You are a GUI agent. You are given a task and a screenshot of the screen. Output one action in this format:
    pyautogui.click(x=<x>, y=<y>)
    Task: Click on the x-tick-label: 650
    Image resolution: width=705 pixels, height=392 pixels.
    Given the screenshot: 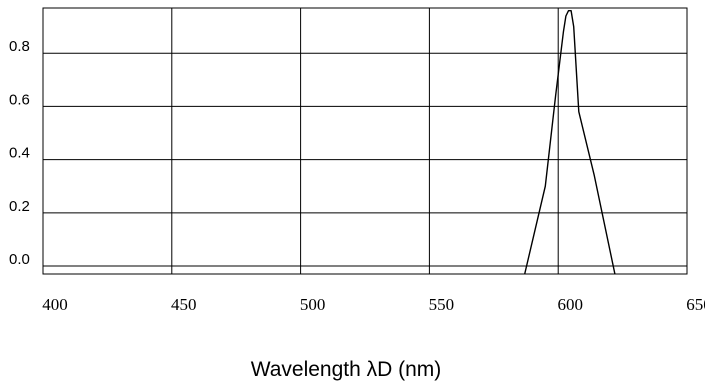 What is the action you would take?
    pyautogui.click(x=695, y=304)
    